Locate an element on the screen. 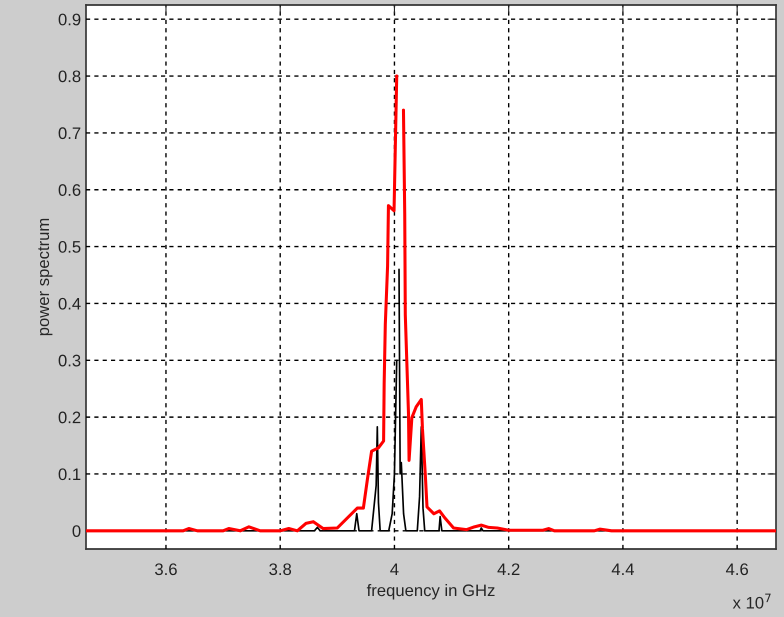  x-tick-label: 3.6 is located at coordinates (166, 569).